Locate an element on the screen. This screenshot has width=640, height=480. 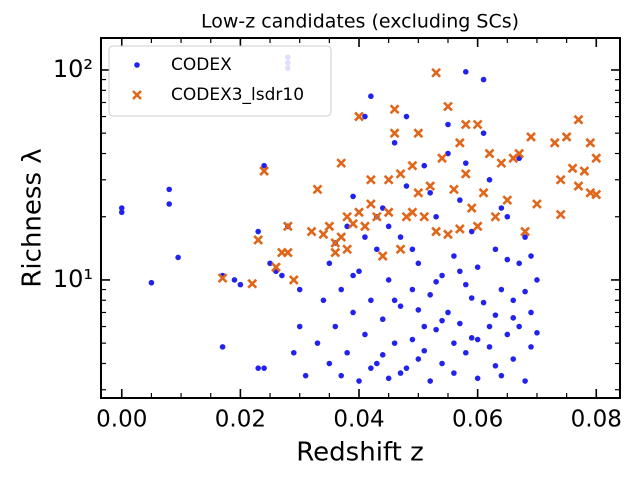
x-tick-label: 0.08 is located at coordinates (596, 420).